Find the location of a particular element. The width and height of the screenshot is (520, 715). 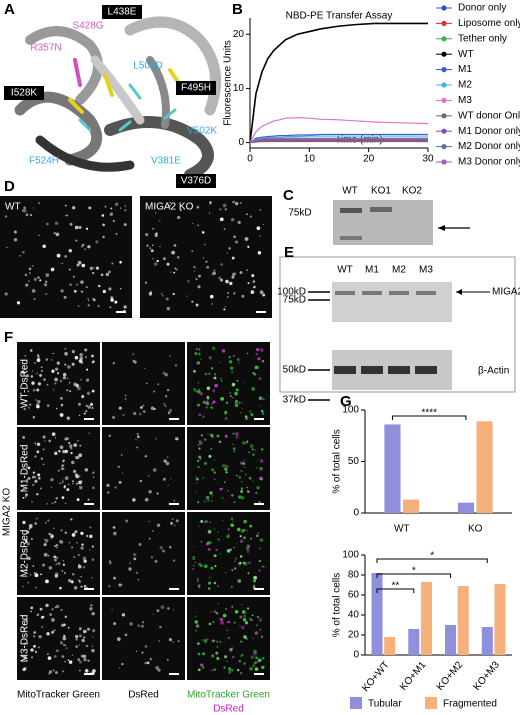

residue-label: L438E is located at coordinates (122, 12).